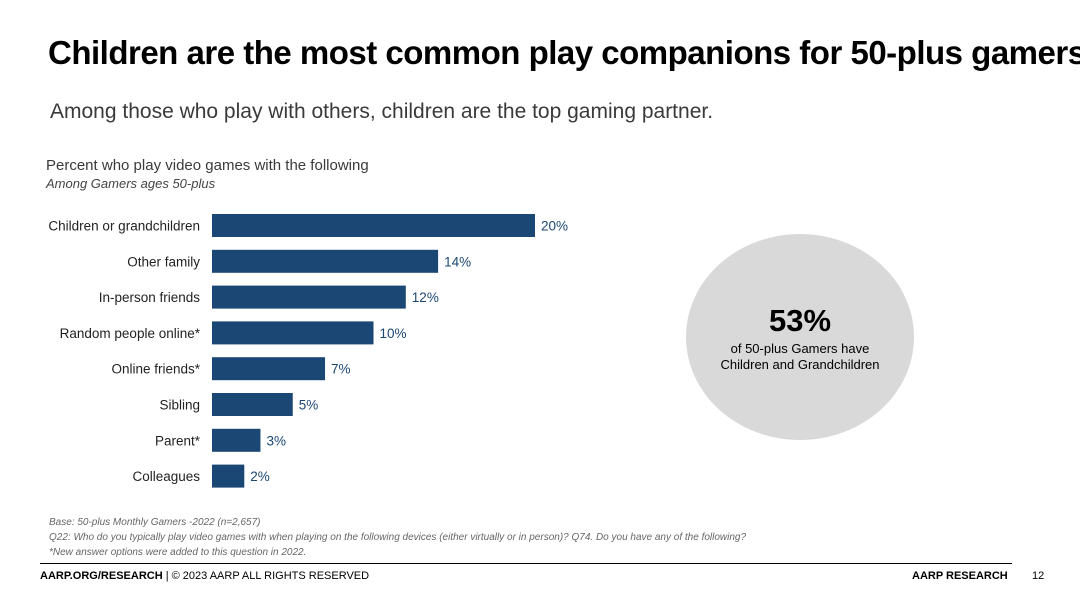  What do you see at coordinates (150, 297) in the screenshot?
I see `category-label: In-person friends` at bounding box center [150, 297].